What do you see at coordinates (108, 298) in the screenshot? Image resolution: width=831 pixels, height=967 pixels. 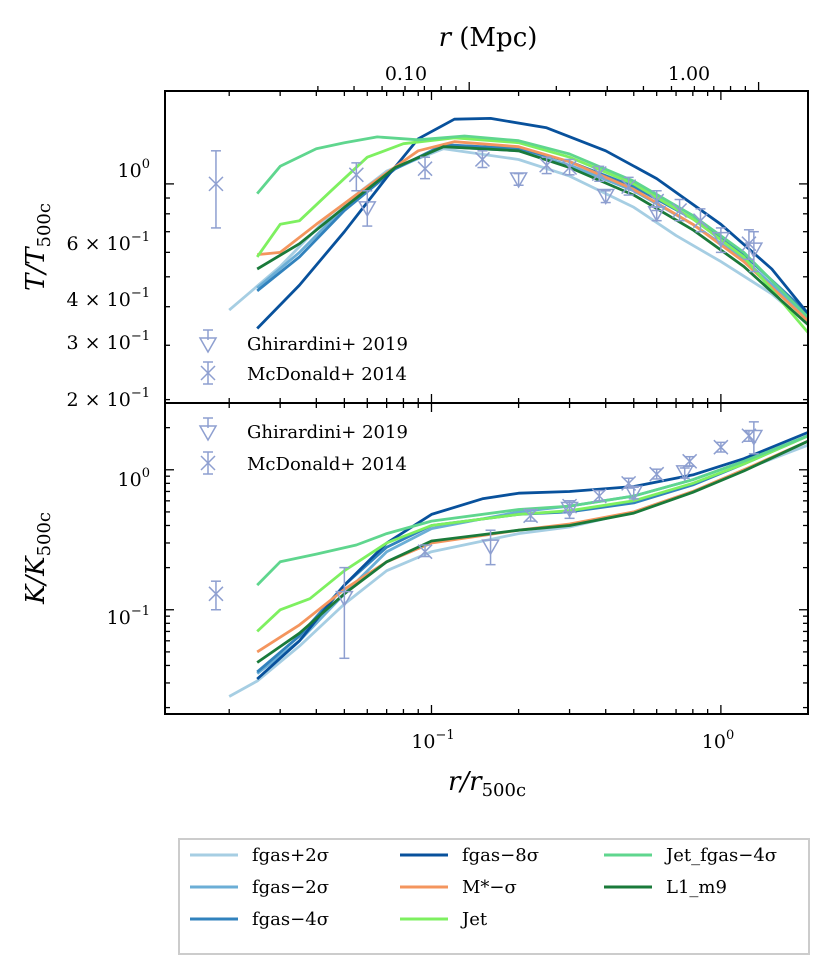 I see `temperature-ytick-label-2: 4 × 10⁻¹` at bounding box center [108, 298].